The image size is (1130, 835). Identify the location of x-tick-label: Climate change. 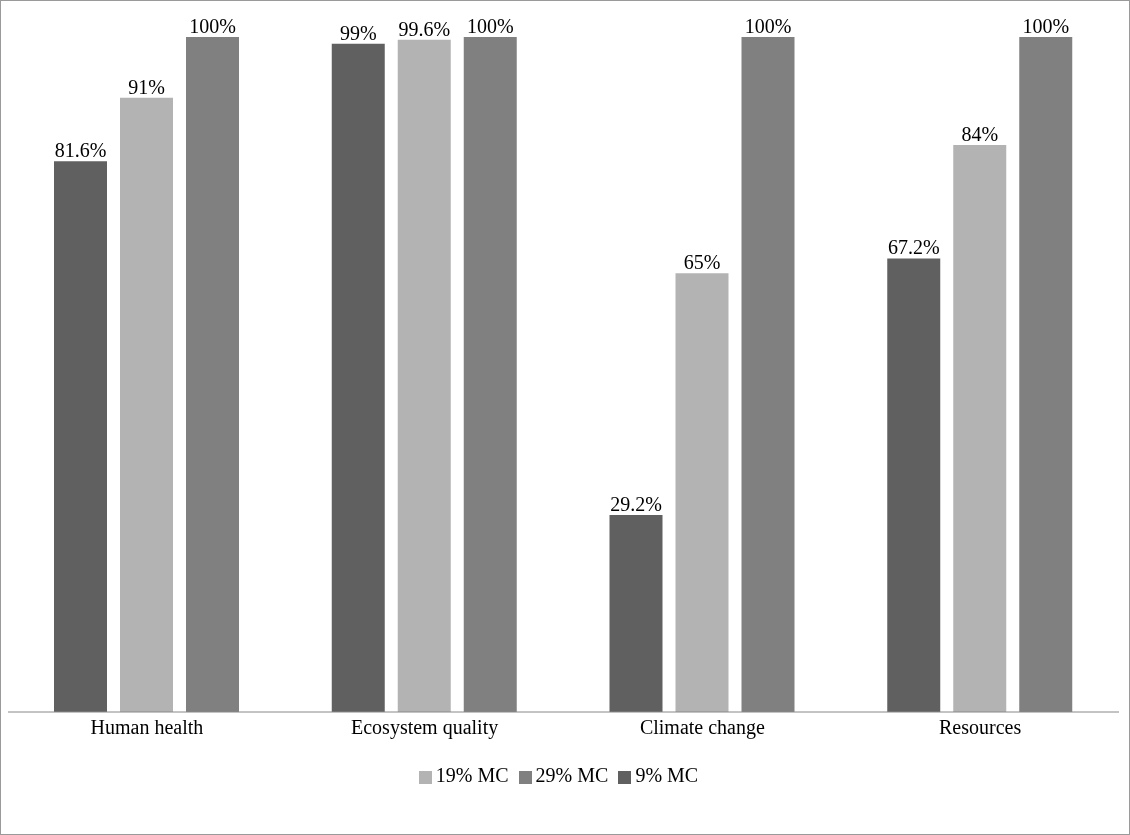
(702, 728).